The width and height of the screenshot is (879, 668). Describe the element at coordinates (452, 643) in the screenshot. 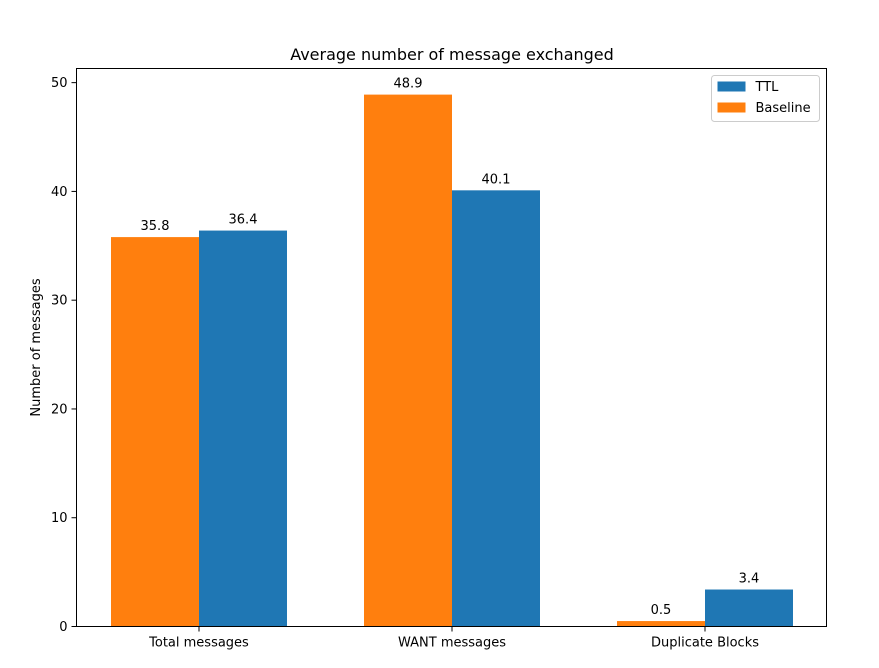

I see `x-tick-label: WANT messages` at that location.